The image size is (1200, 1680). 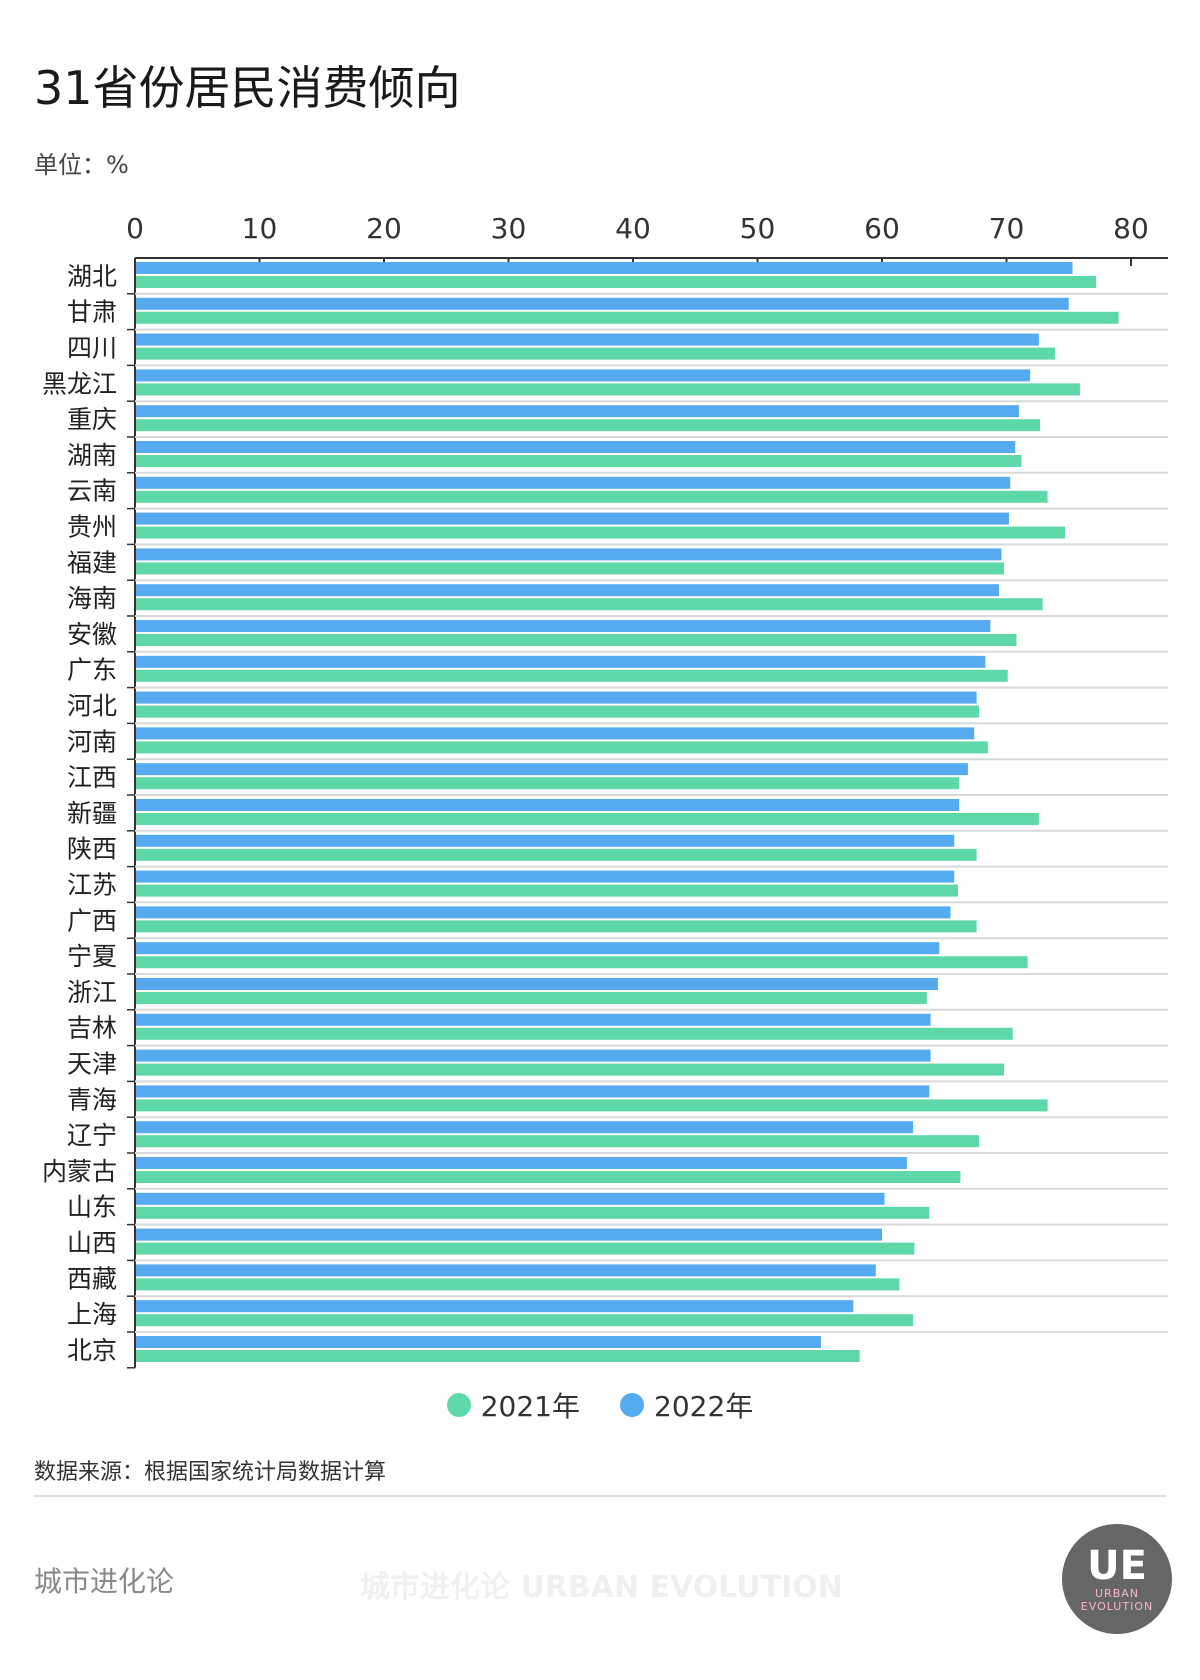 What do you see at coordinates (92, 312) in the screenshot?
I see `category-label: 甘肃` at bounding box center [92, 312].